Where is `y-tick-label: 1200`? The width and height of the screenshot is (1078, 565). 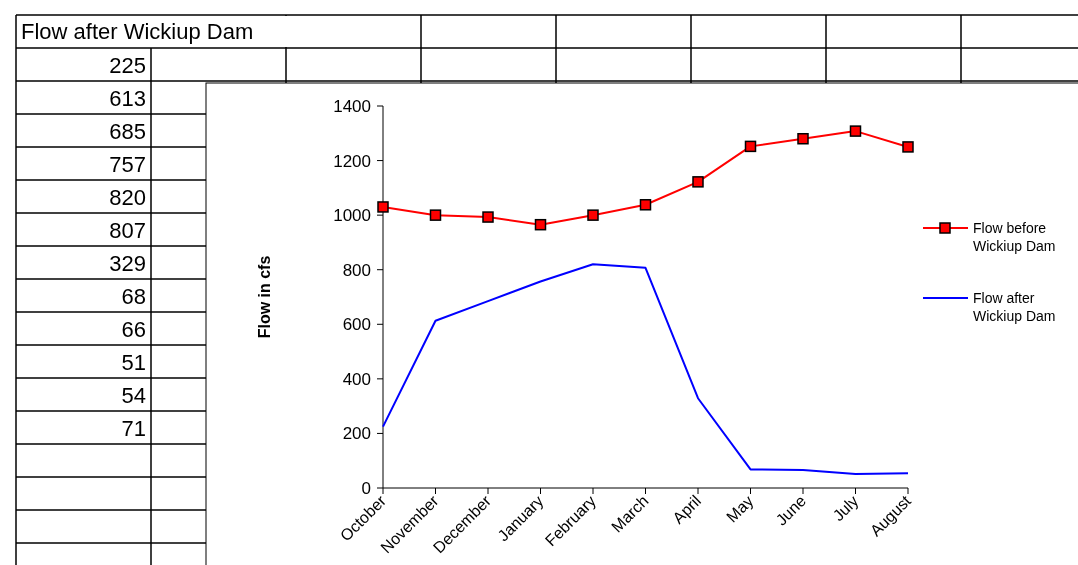
y-tick-label: 1200 is located at coordinates (352, 161).